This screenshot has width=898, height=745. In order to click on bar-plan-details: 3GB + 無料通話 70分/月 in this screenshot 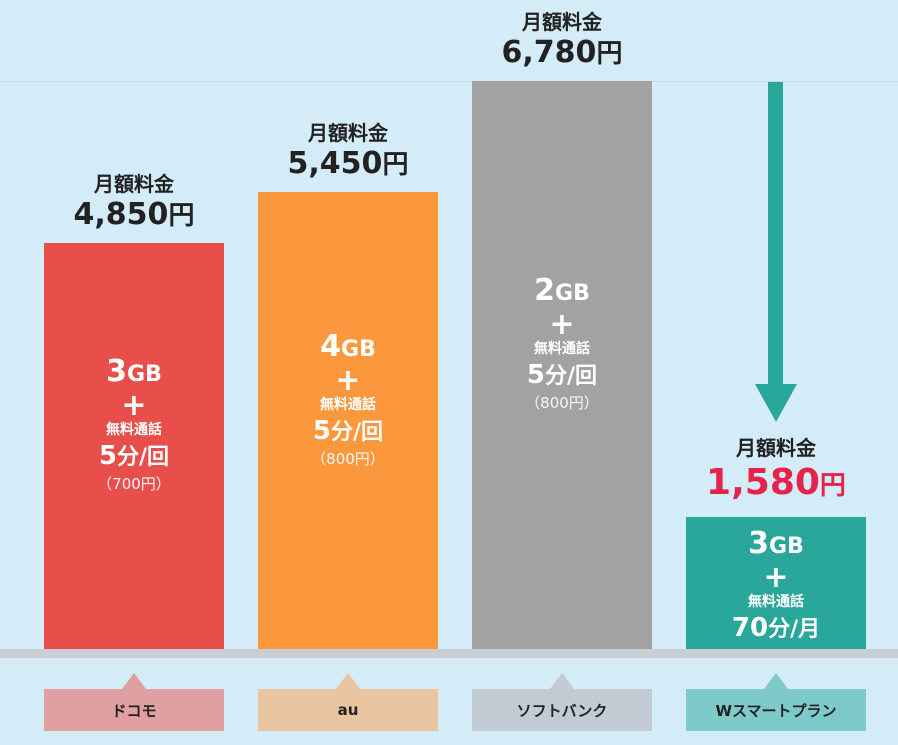, I will do `click(776, 586)`.